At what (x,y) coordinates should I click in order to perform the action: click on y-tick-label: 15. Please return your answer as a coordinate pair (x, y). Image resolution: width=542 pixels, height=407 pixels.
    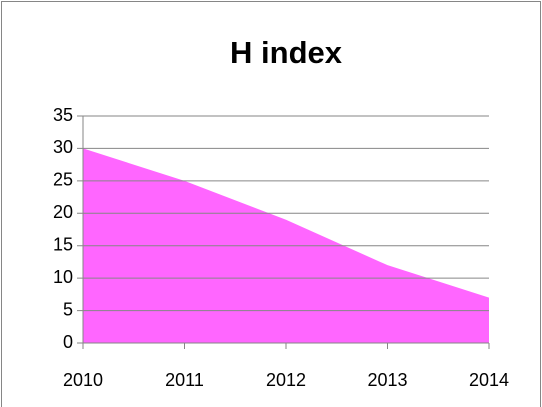
    Looking at the image, I should click on (63, 244).